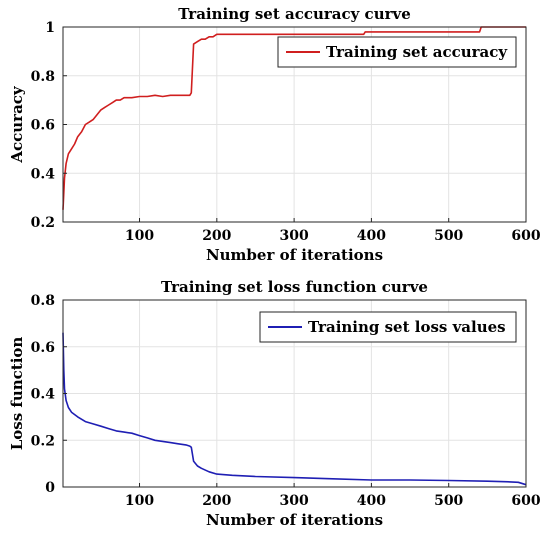 Image resolution: width=550 pixels, height=547 pixels. Describe the element at coordinates (525, 236) in the screenshot. I see `accuracy-x-tick-label: 600` at that location.